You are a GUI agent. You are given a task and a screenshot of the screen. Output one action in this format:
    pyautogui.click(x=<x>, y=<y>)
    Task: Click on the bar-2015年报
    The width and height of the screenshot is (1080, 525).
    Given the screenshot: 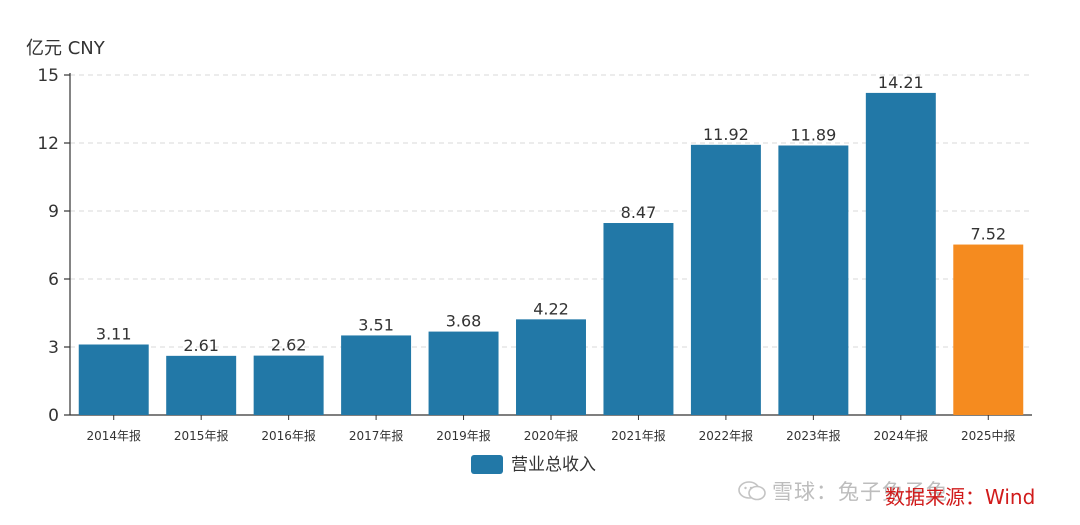 What is the action you would take?
    pyautogui.click(x=201, y=385)
    